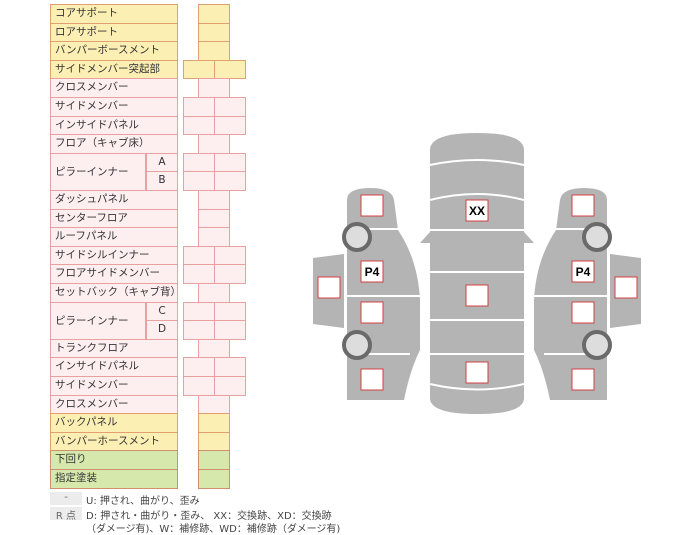 Image resolution: width=692 pixels, height=535 pixels. Describe the element at coordinates (114, 125) in the screenshot. I see `row-label: インサイドパネル` at that location.